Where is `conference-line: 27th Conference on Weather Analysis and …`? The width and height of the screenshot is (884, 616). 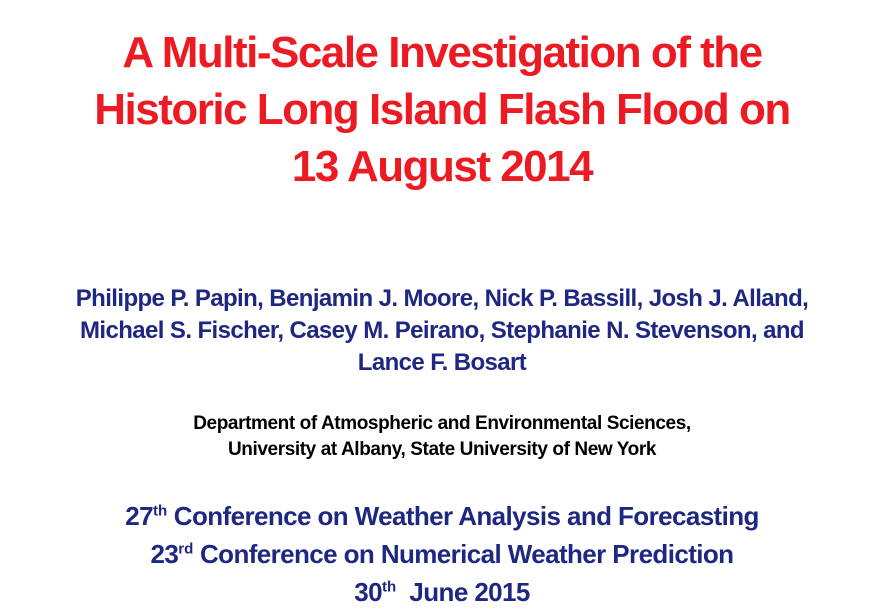
conference-line: 27th Conference on Weather Analysis and … is located at coordinates (442, 516).